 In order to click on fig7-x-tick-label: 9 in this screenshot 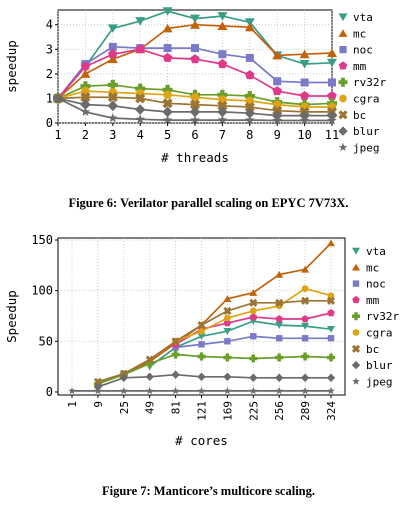, I will do `click(98, 404)`.